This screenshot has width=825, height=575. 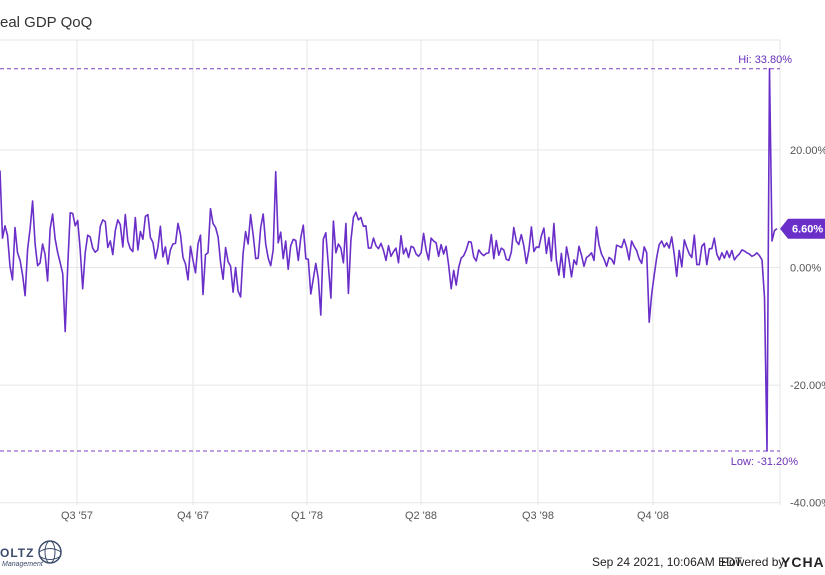 I want to click on logo-text: OLTZ, so click(x=17, y=553).